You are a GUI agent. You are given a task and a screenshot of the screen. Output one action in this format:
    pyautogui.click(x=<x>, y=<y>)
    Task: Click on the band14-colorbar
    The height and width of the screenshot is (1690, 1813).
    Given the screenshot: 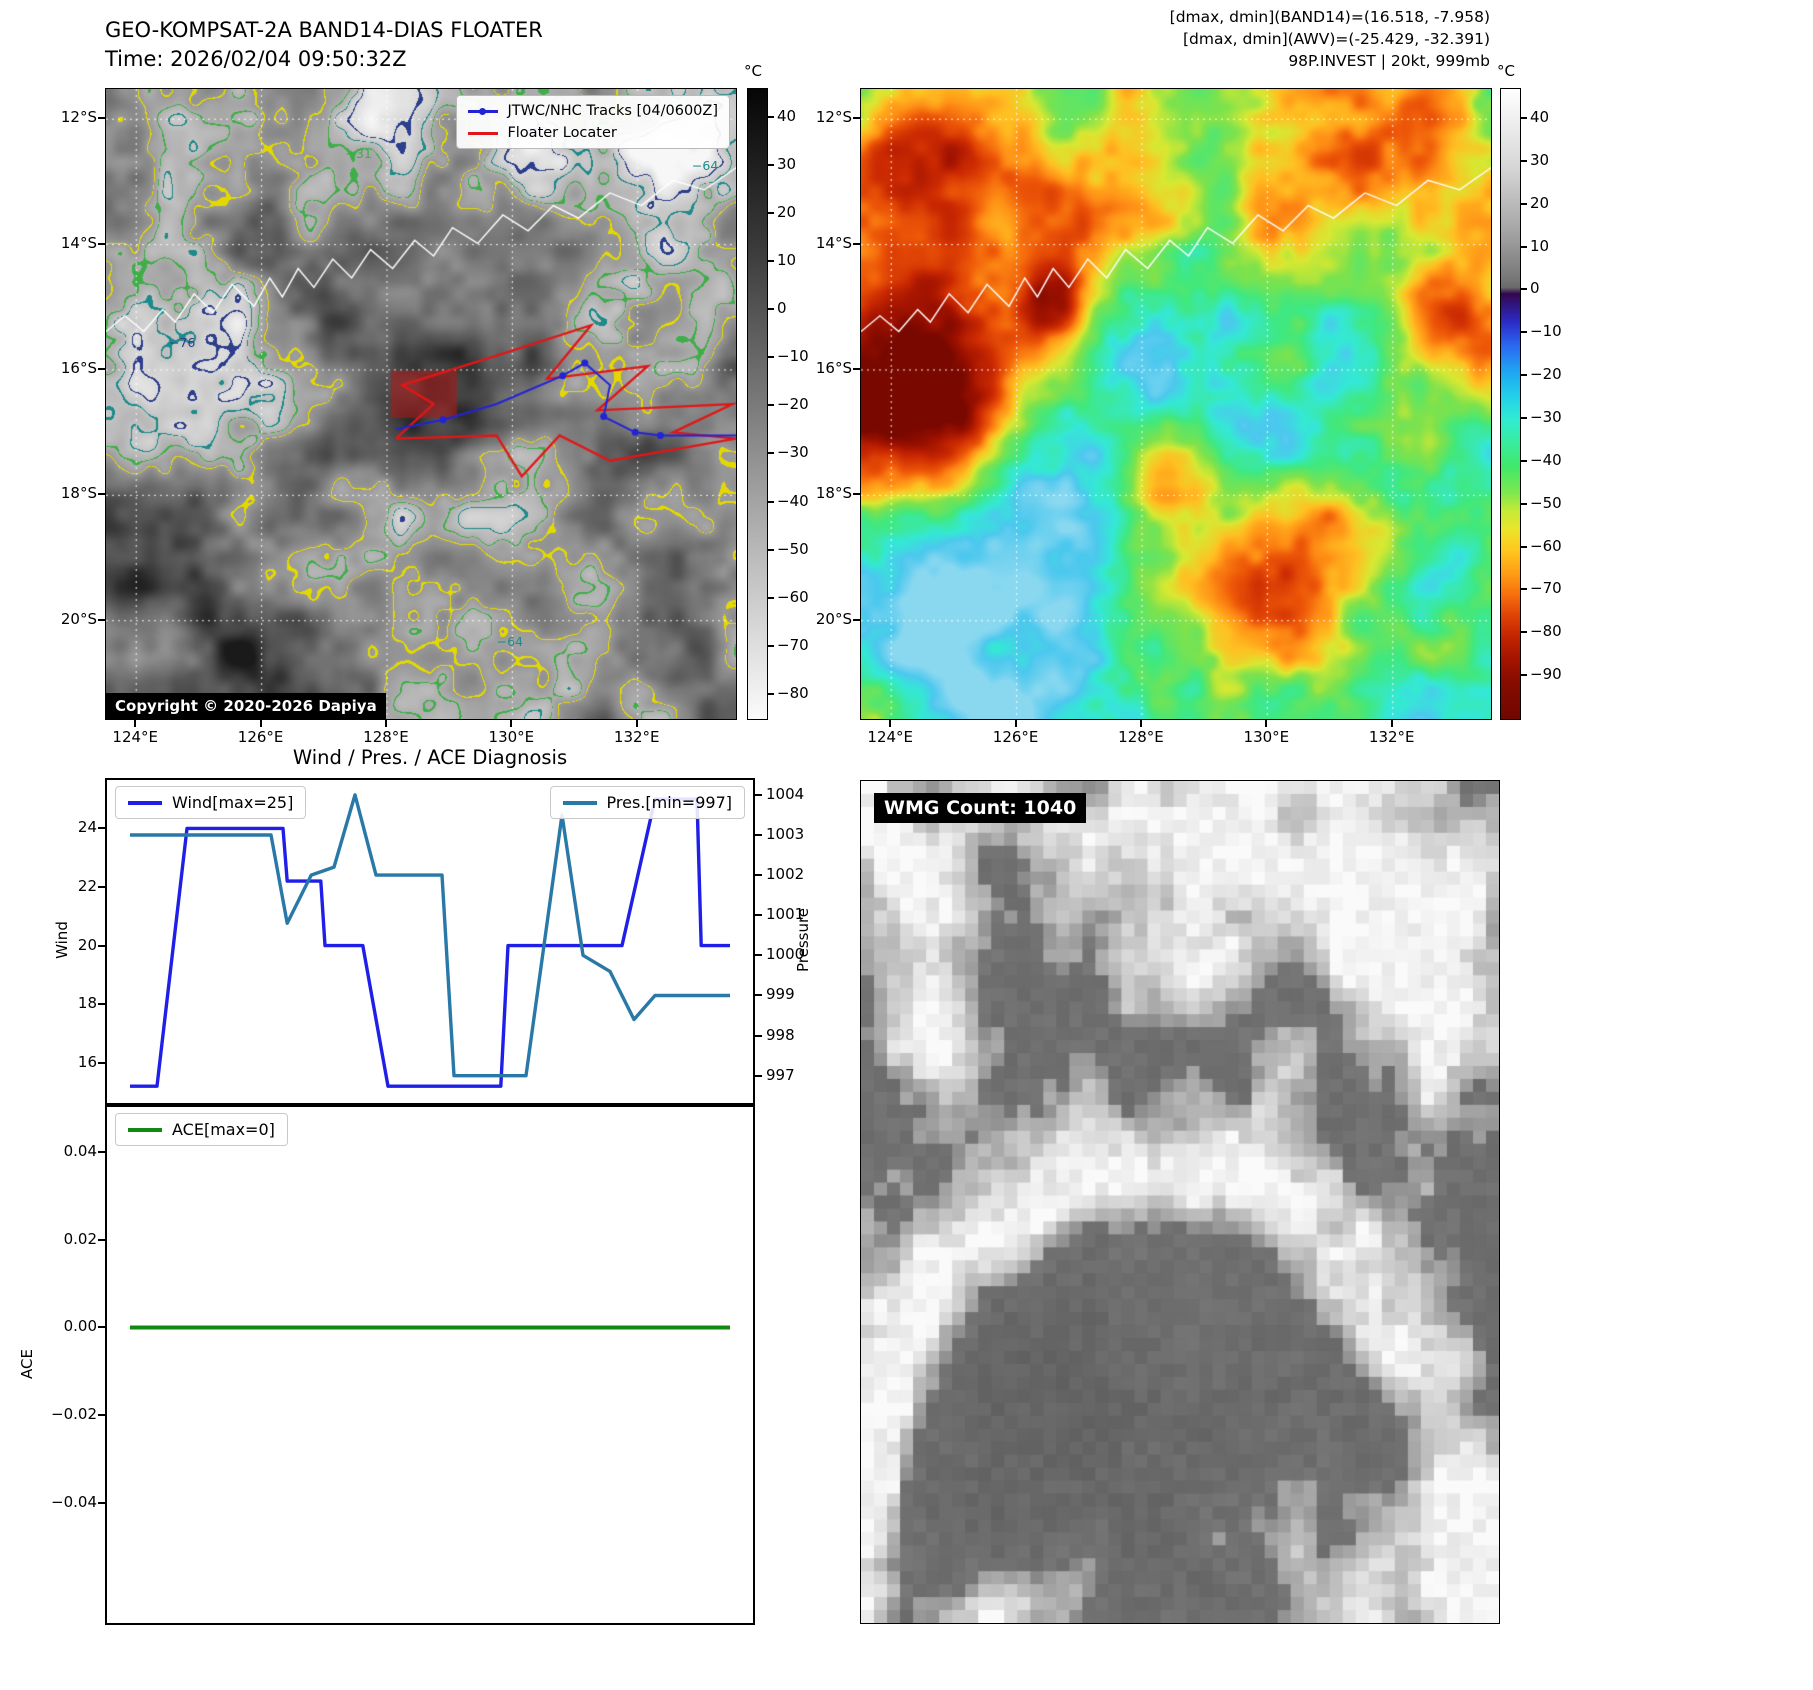 What is the action you would take?
    pyautogui.click(x=757, y=404)
    